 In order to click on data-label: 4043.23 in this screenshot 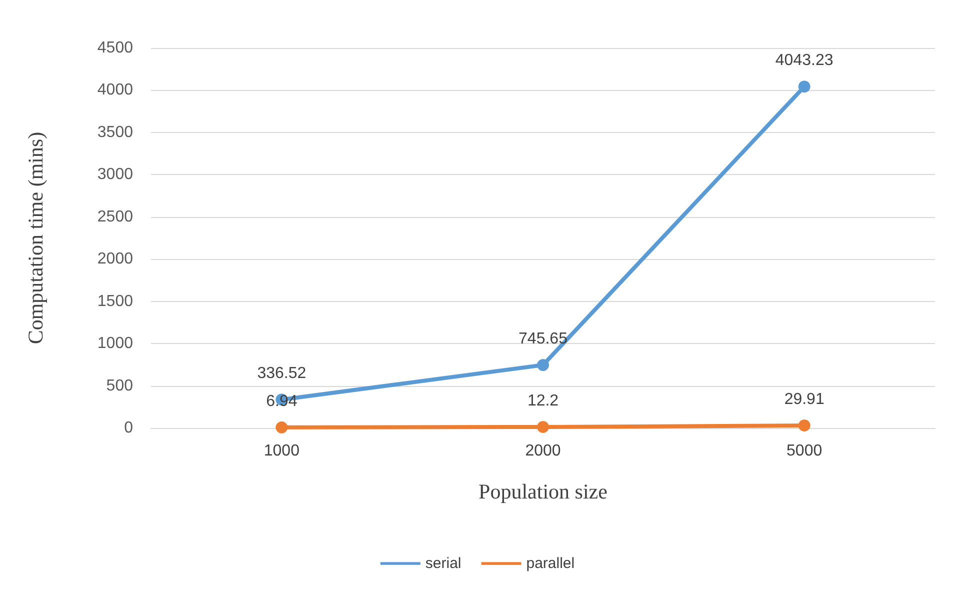, I will do `click(804, 61)`.